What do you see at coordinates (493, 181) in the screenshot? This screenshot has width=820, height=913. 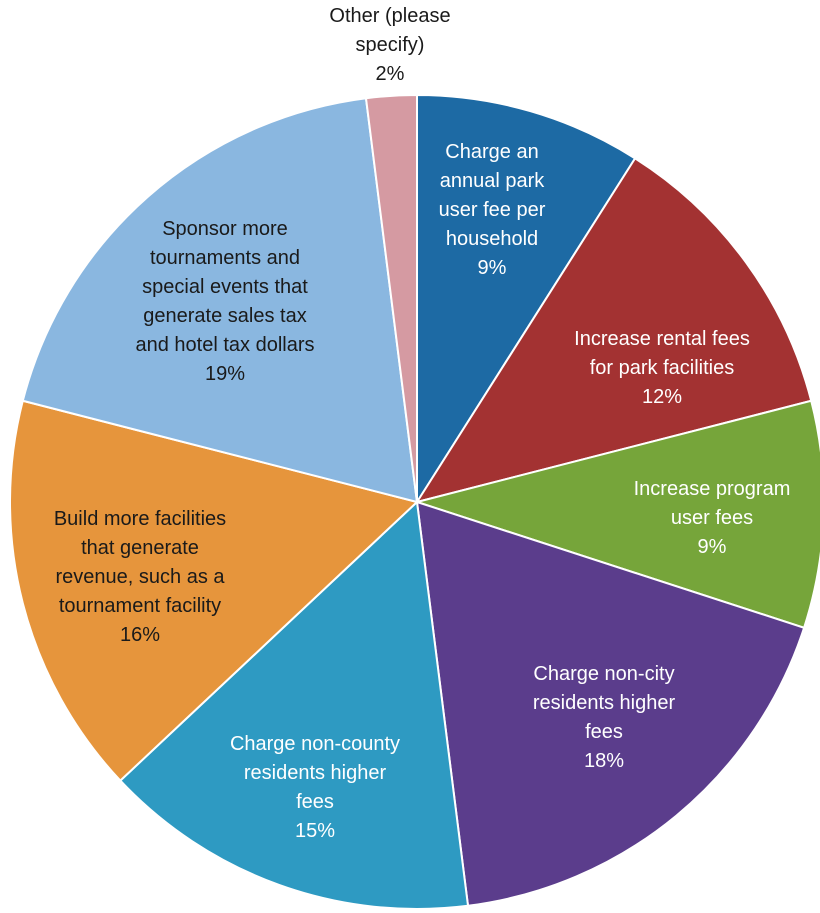 I see `slice-label-line: annual park` at bounding box center [493, 181].